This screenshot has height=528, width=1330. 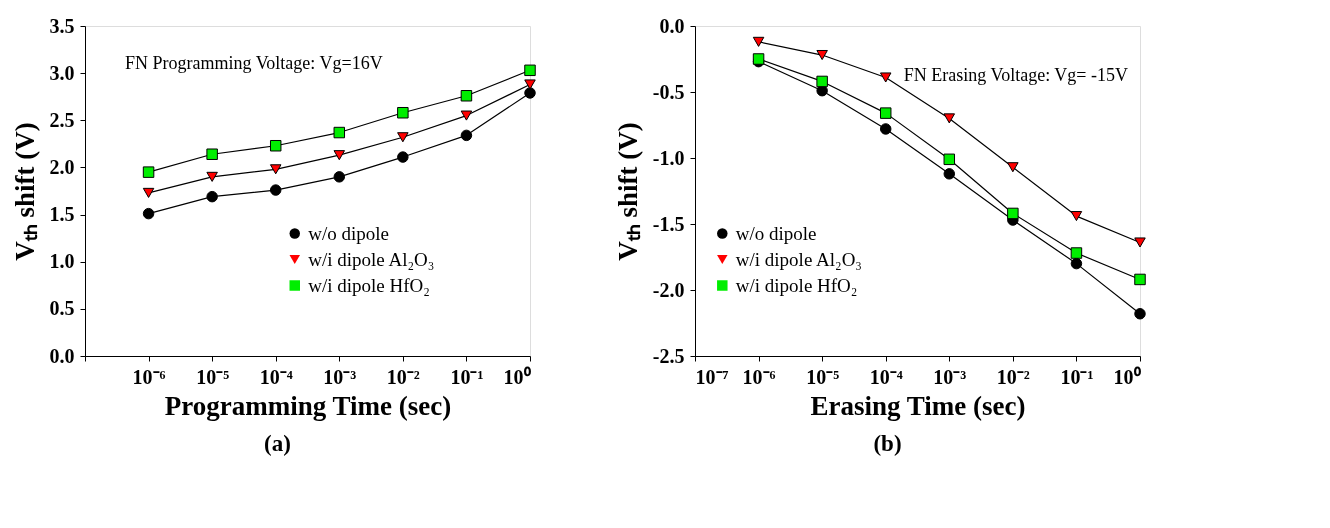 What do you see at coordinates (62, 119) in the screenshot?
I see `y-tick-label: 2.5` at bounding box center [62, 119].